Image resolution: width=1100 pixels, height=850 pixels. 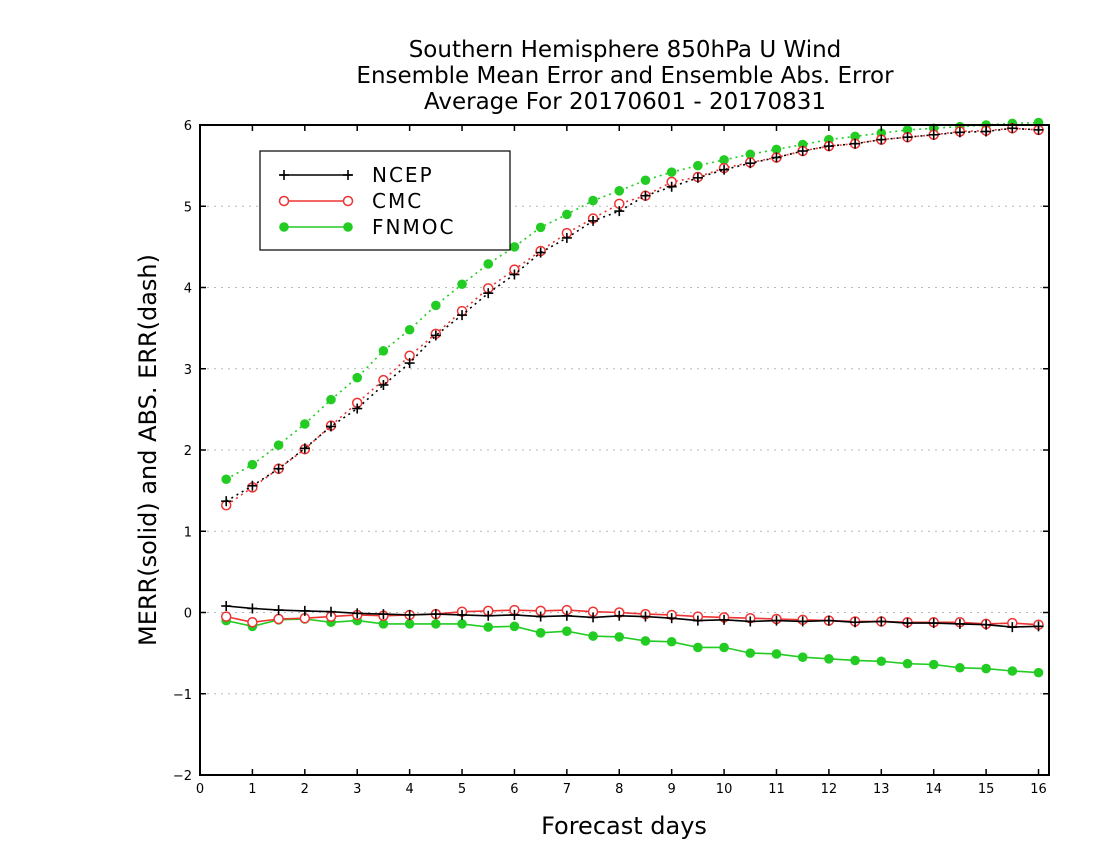 What do you see at coordinates (182, 695) in the screenshot?
I see `y-tick-label: −1` at bounding box center [182, 695].